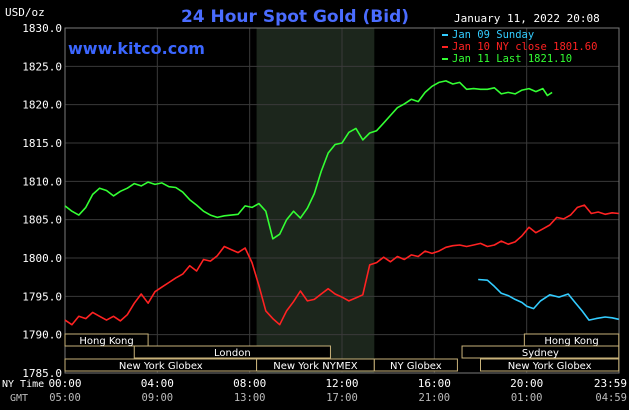  I want to click on y-tick-label: 1815.0, so click(42, 143).